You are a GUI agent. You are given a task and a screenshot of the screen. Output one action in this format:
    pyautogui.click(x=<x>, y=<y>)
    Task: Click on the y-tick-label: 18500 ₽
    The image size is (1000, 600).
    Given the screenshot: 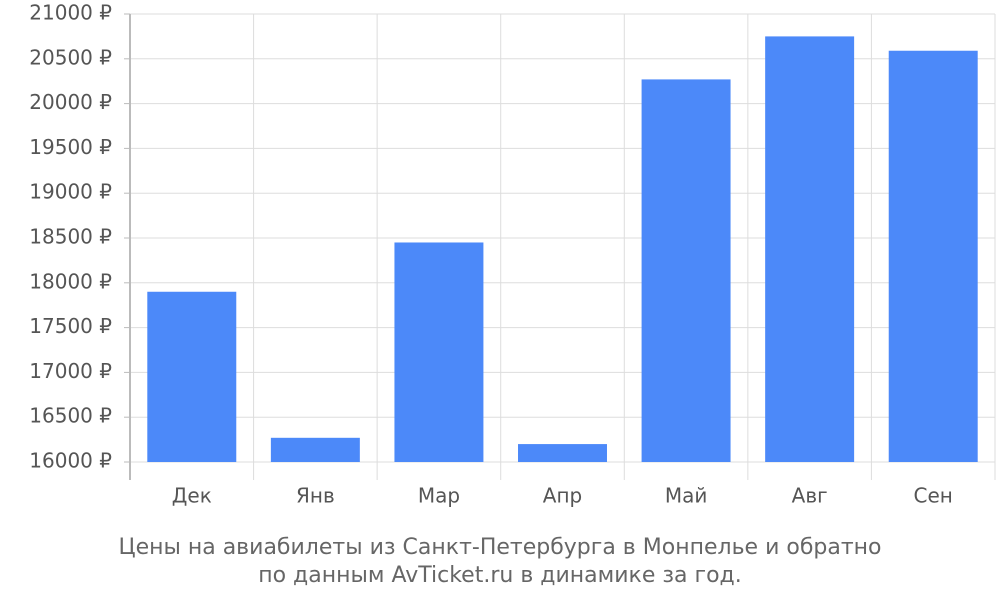 What is the action you would take?
    pyautogui.click(x=70, y=237)
    